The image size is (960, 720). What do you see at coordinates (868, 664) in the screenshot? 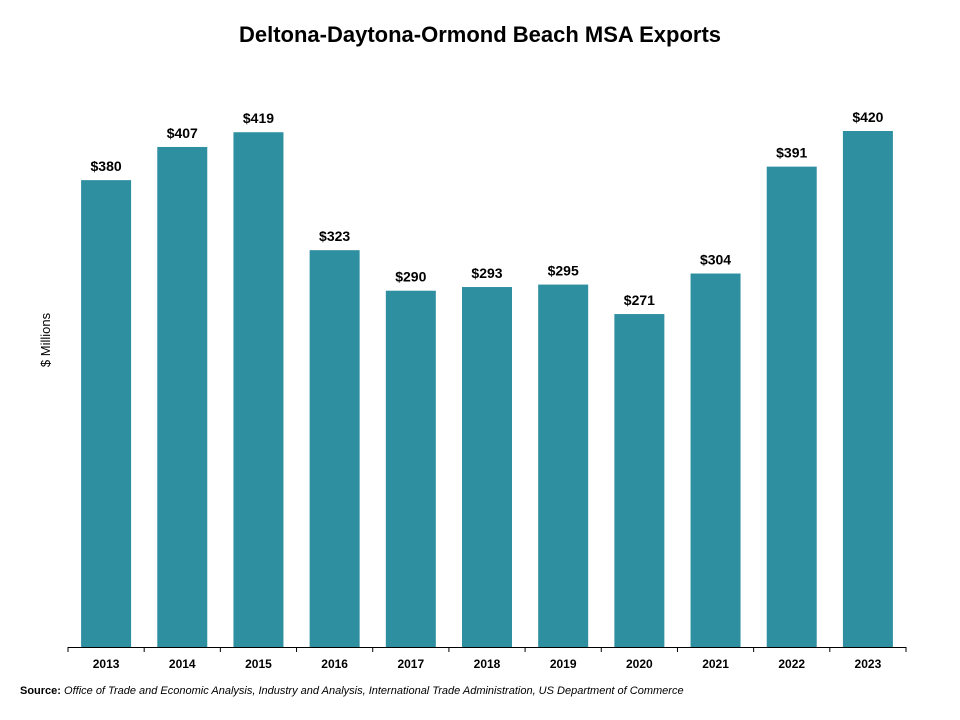
I see `x-tick-label-2023: 2023` at bounding box center [868, 664].